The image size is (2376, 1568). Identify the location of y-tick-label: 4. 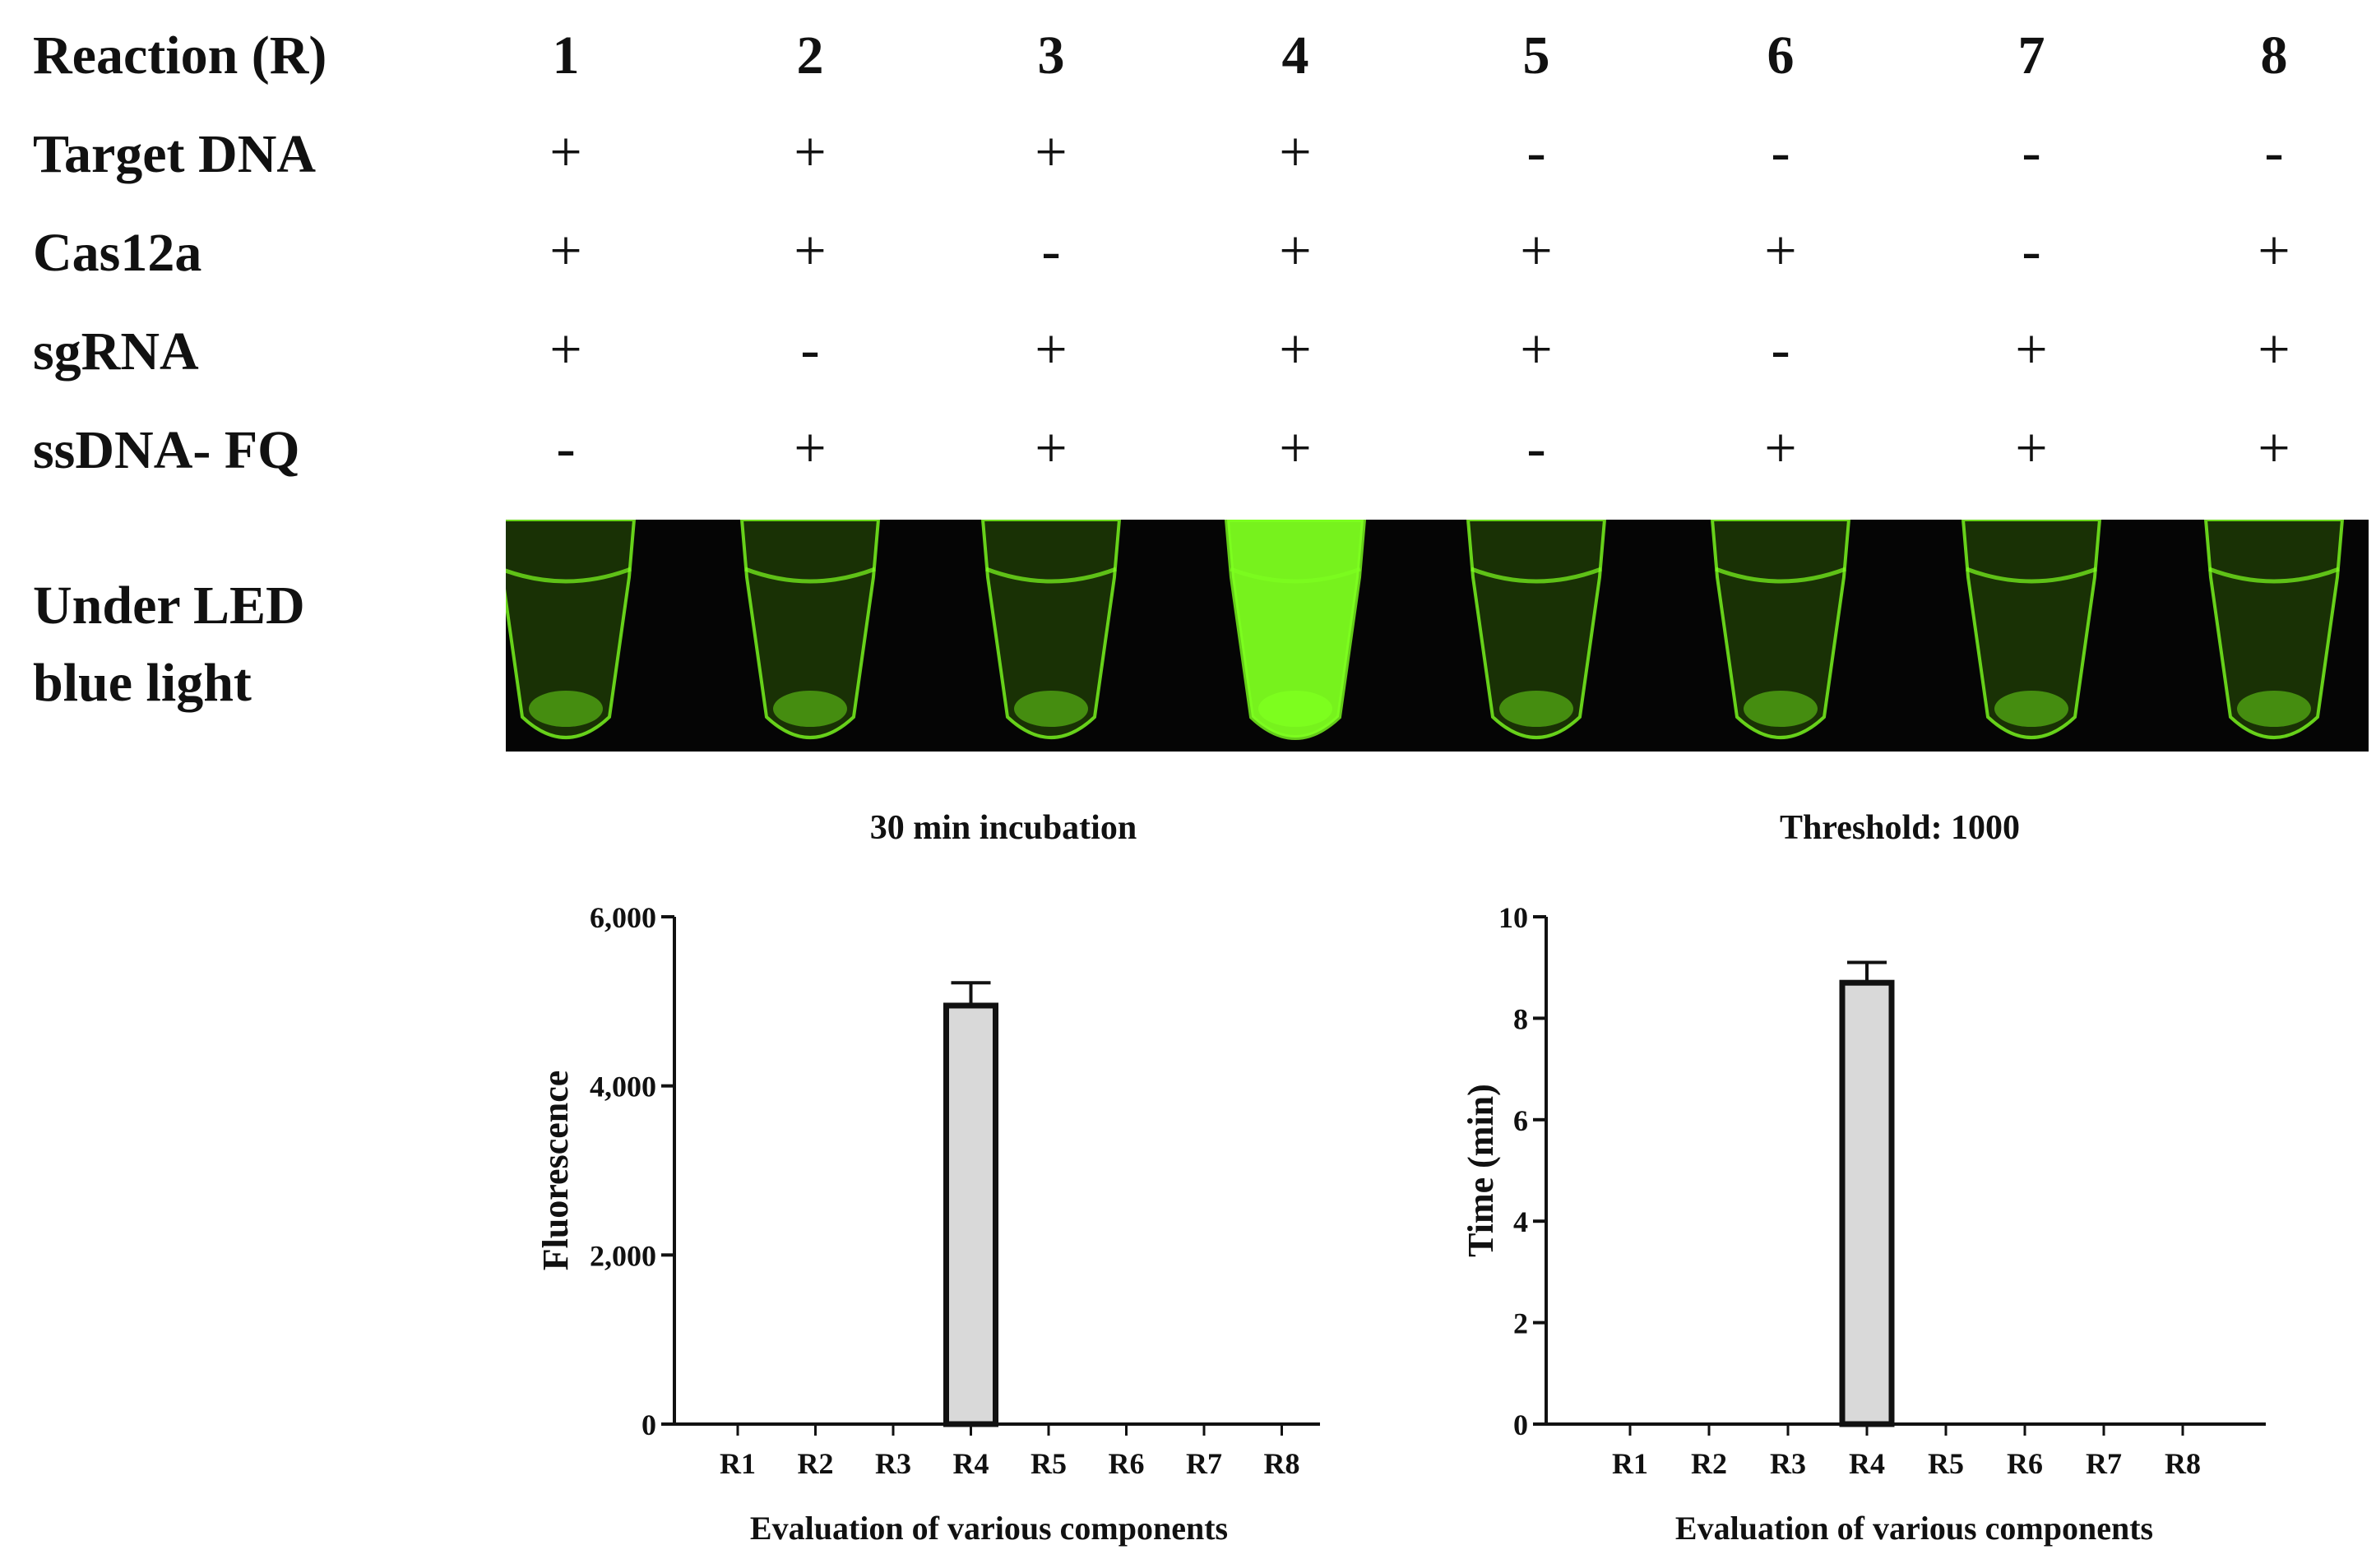
(1520, 1221).